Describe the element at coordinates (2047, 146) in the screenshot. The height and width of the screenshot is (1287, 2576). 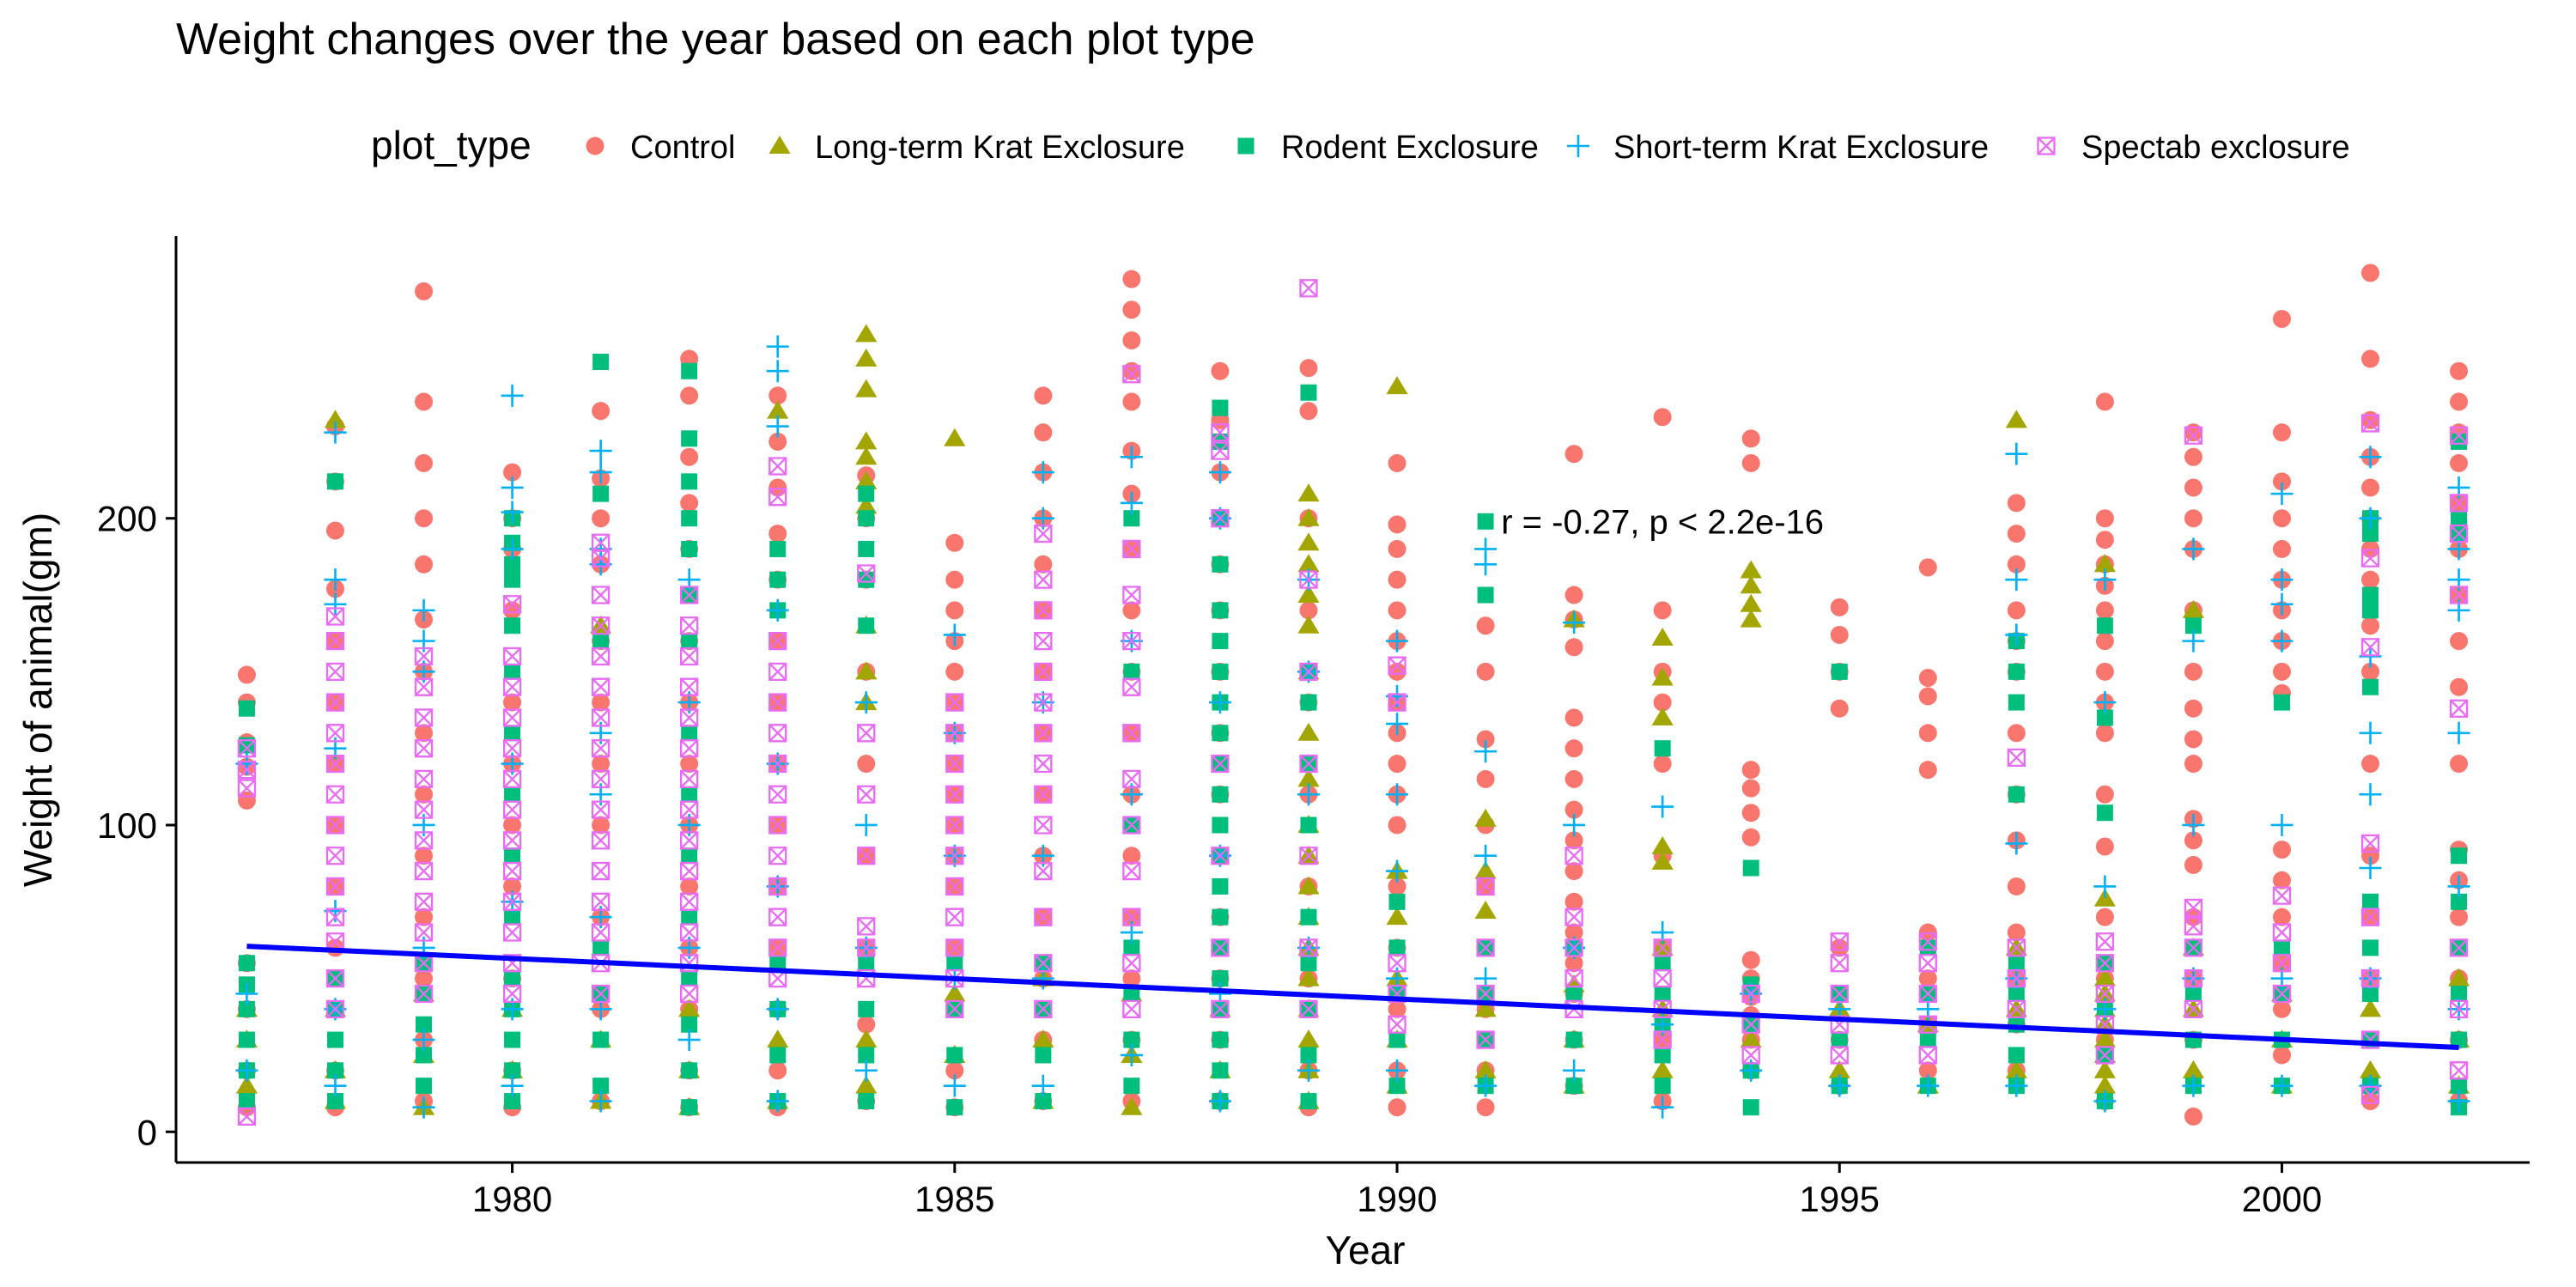
I see `legend-key-spectab-exclosure` at that location.